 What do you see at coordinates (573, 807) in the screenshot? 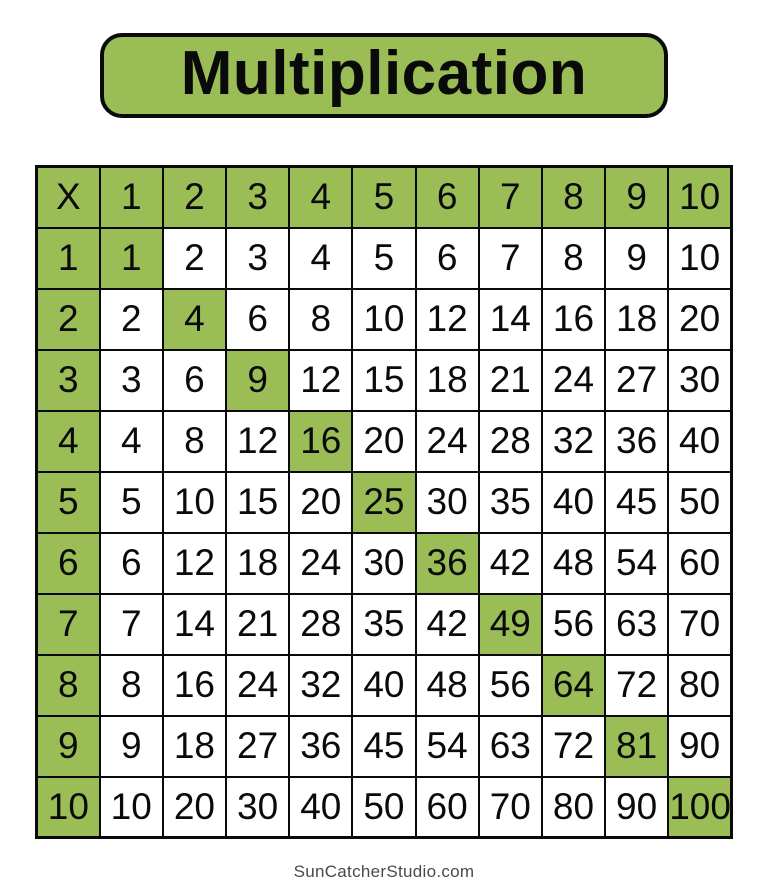
I see `product-cell: 80` at bounding box center [573, 807].